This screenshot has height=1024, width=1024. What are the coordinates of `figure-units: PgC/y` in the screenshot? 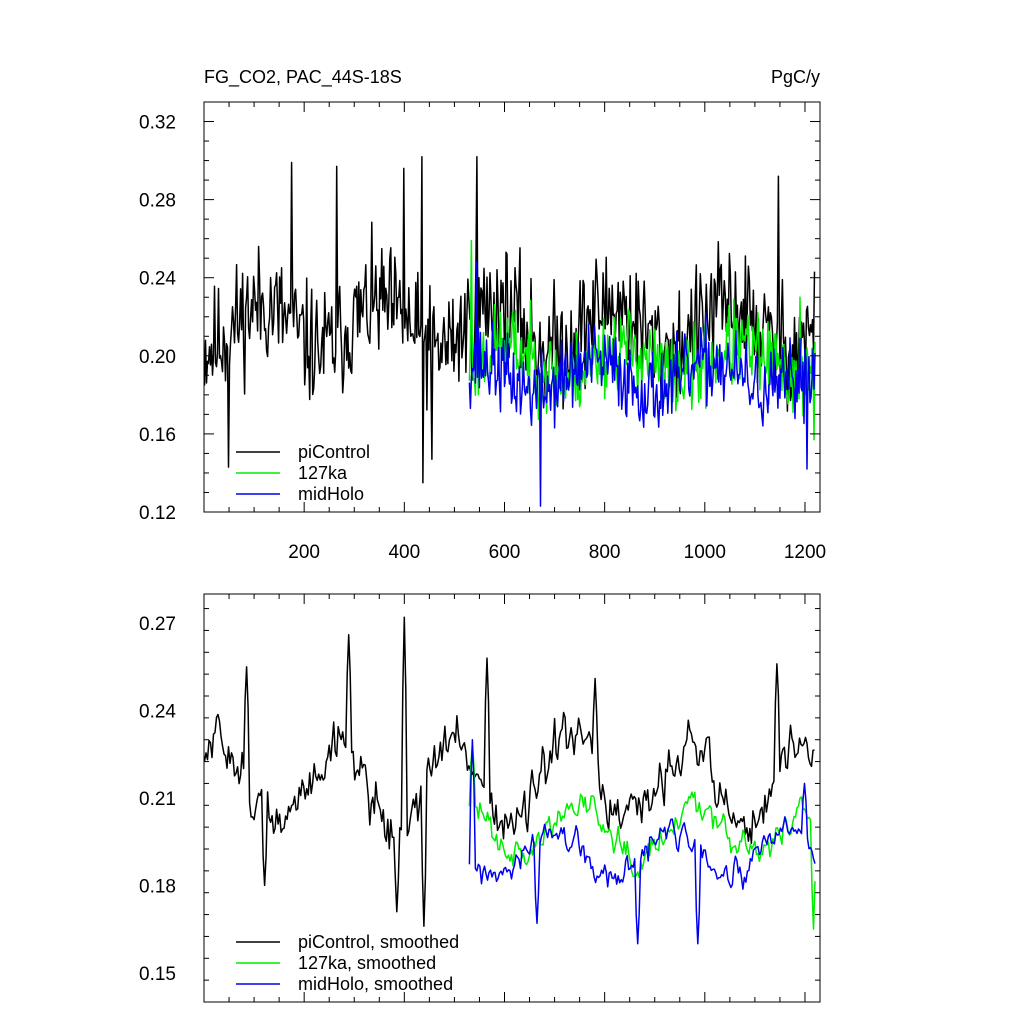 It's located at (795, 77).